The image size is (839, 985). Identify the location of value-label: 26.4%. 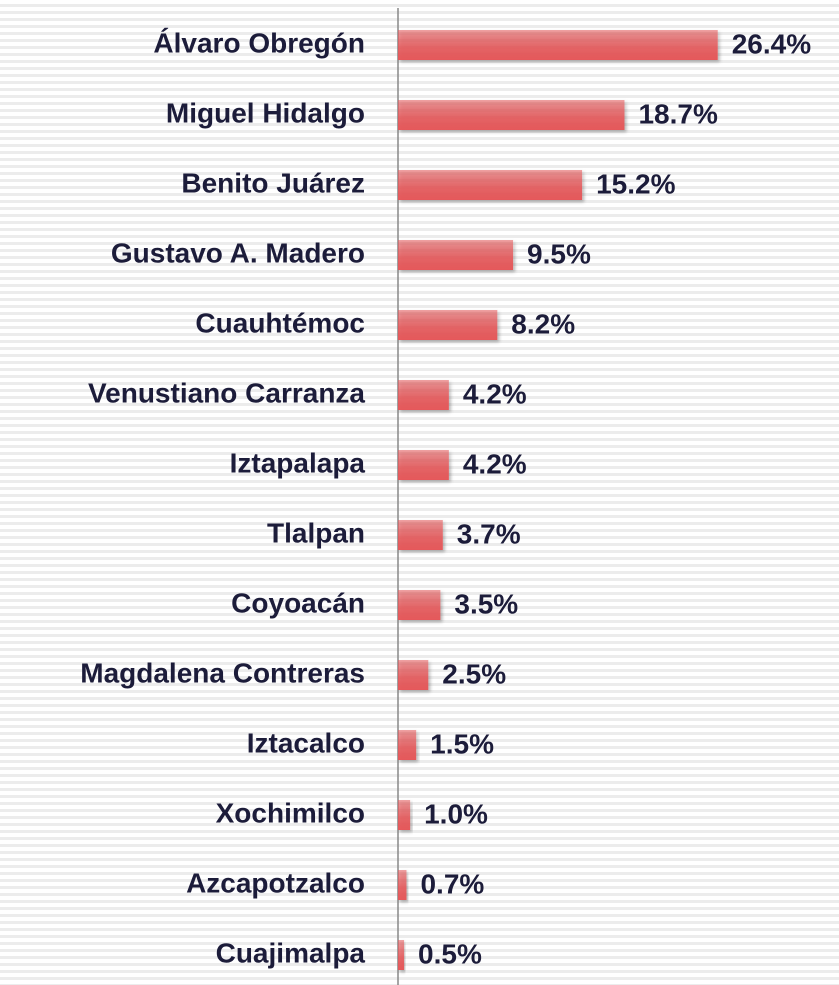
(771, 43).